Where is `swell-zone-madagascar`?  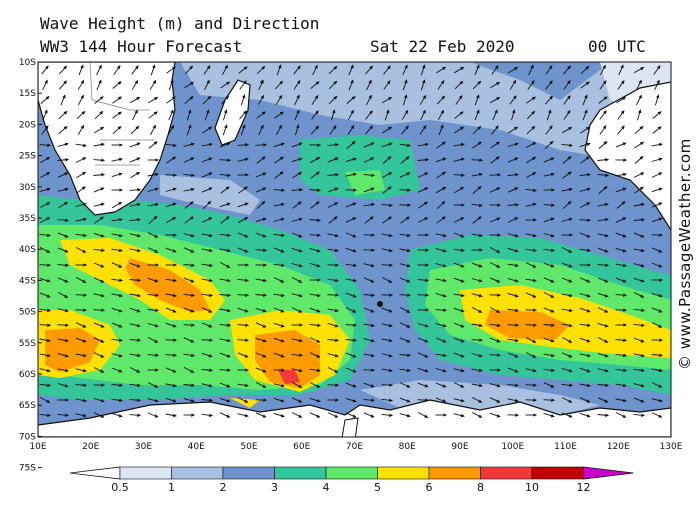 swell-zone-madagascar is located at coordinates (210, 195).